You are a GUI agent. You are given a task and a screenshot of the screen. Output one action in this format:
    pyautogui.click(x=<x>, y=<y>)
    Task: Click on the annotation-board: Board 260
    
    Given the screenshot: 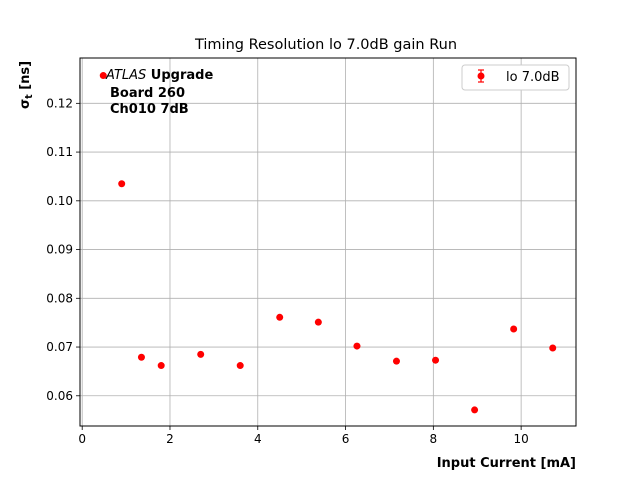 What is the action you would take?
    pyautogui.click(x=147, y=93)
    